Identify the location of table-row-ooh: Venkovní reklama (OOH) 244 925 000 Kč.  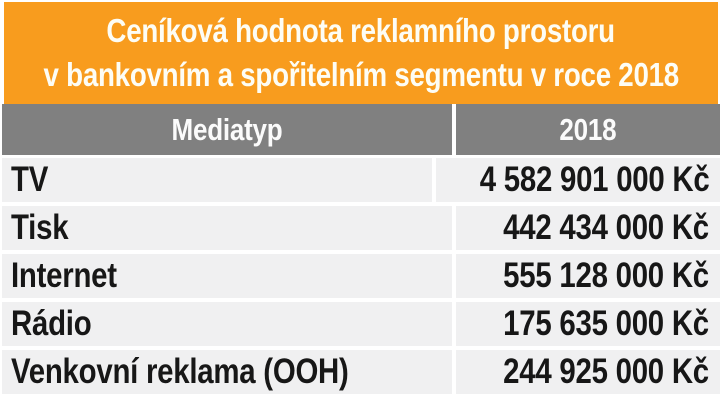
(361, 372).